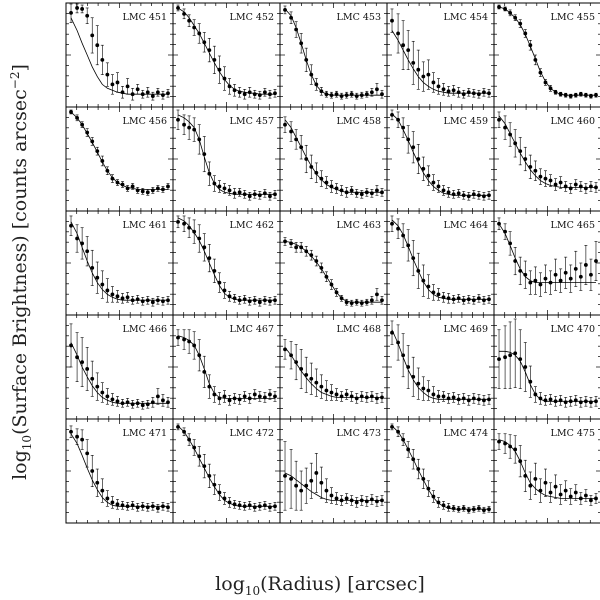  I want to click on cluster-label: LMC 461, so click(145, 225).